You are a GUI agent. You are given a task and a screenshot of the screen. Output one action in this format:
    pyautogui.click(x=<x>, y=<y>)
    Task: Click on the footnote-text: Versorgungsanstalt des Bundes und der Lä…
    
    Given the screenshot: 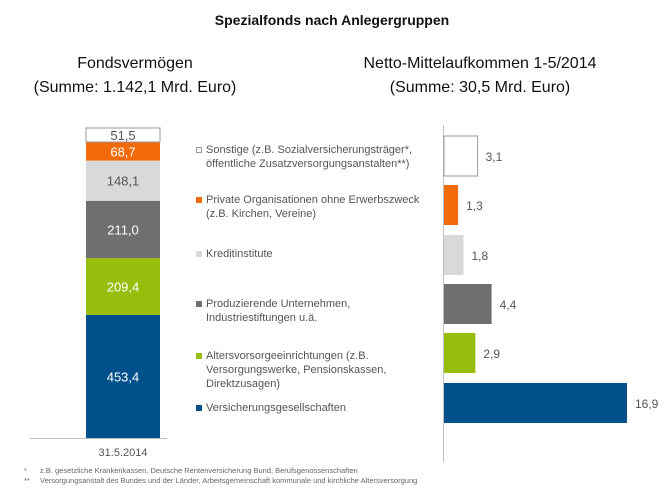 What is the action you would take?
    pyautogui.click(x=229, y=480)
    